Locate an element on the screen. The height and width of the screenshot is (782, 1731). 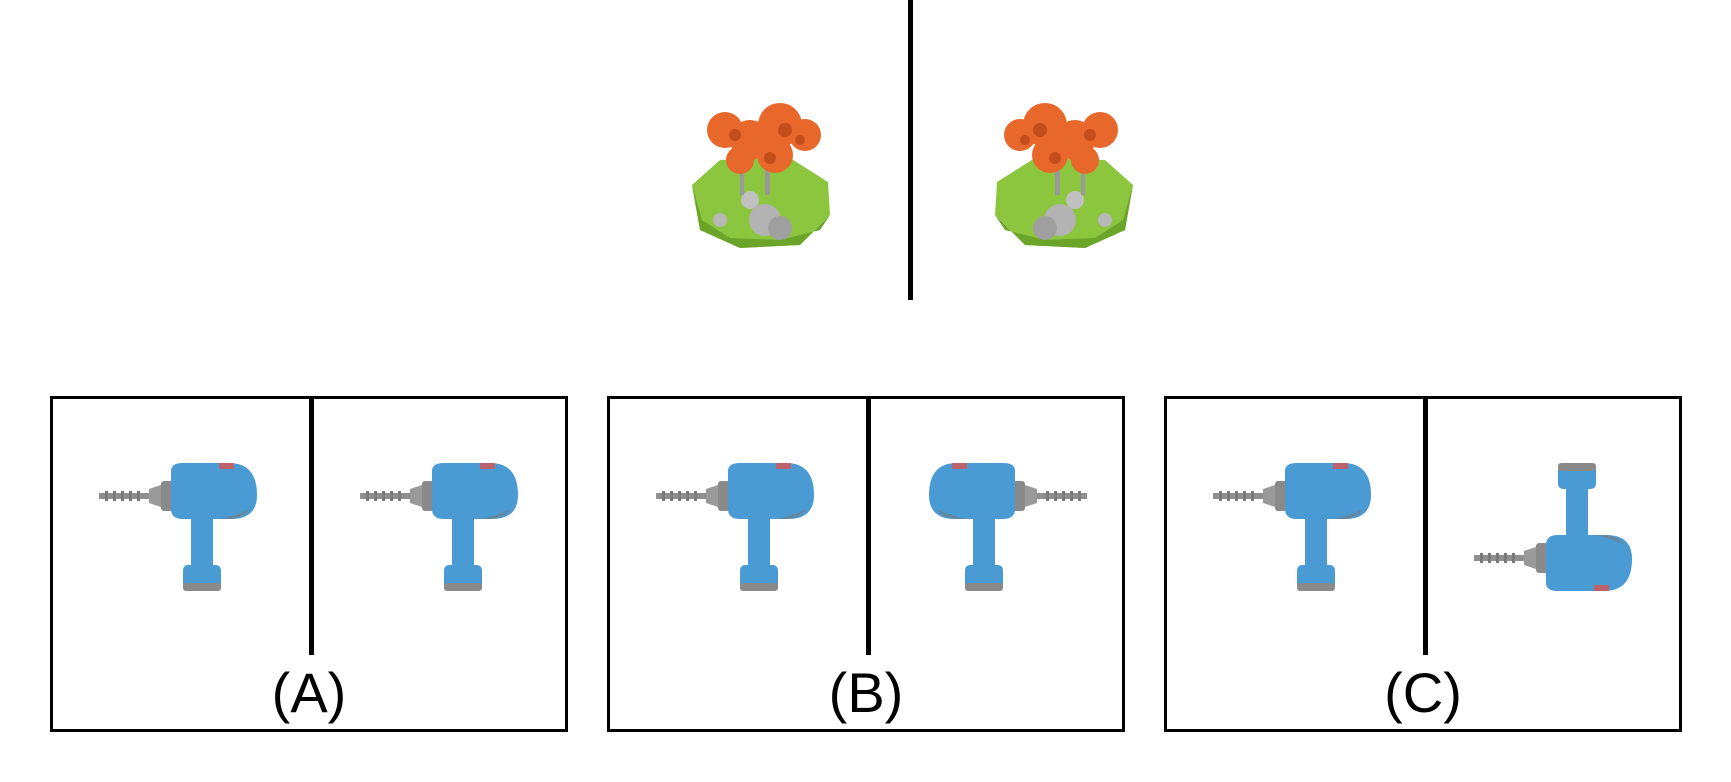
option-panel-a: (A) is located at coordinates (309, 564).